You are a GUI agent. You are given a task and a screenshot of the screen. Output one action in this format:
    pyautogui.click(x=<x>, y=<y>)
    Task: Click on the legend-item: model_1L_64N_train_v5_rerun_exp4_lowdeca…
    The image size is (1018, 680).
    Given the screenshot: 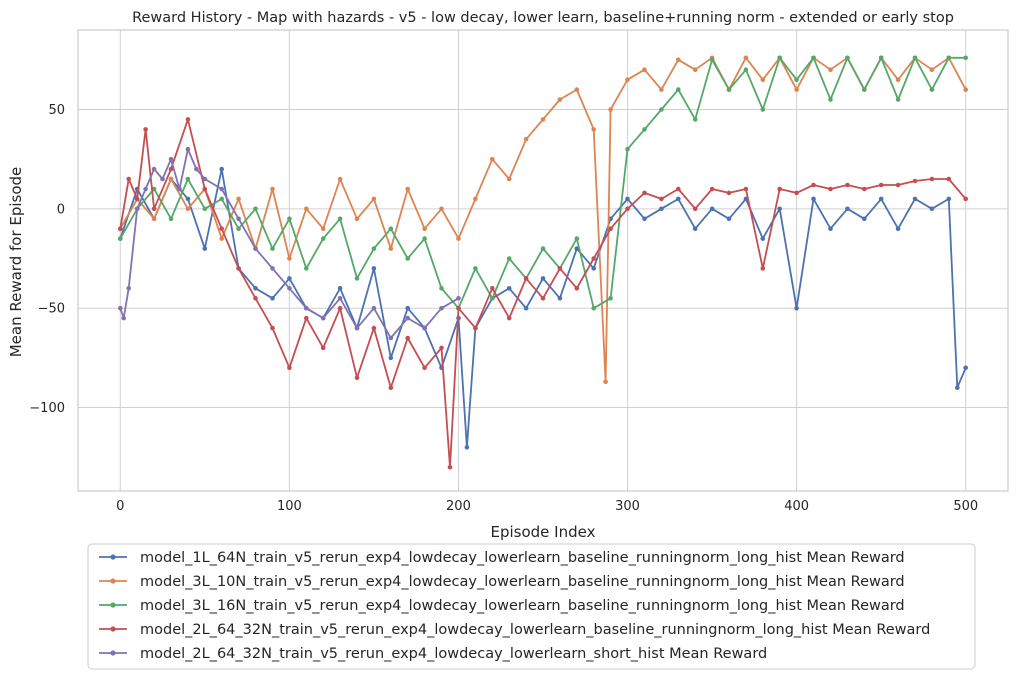 What is the action you would take?
    pyautogui.click(x=502, y=558)
    